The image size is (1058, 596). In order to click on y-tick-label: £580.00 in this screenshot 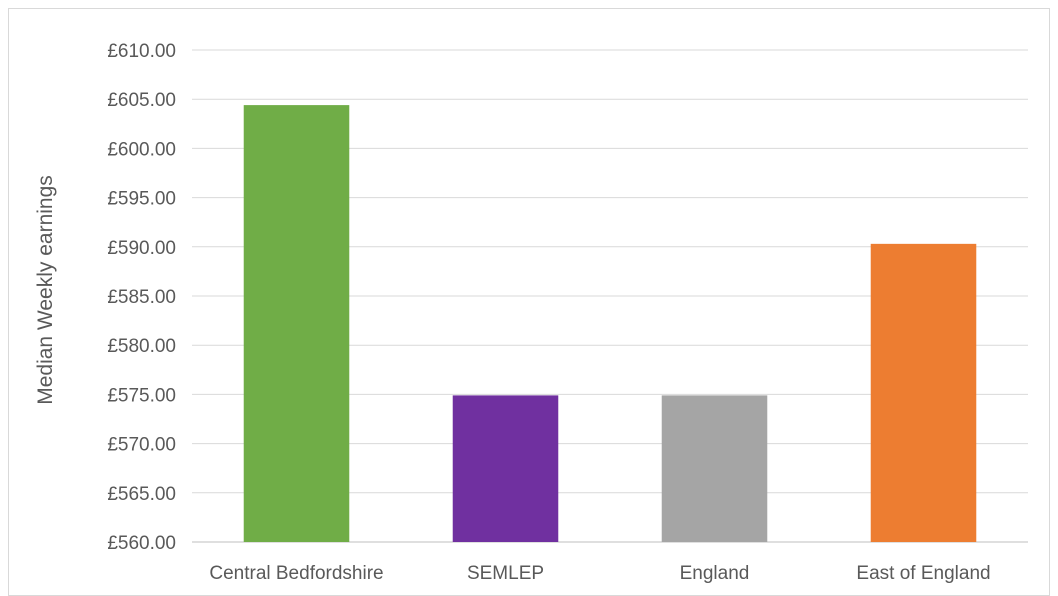, I will do `click(141, 346)`.